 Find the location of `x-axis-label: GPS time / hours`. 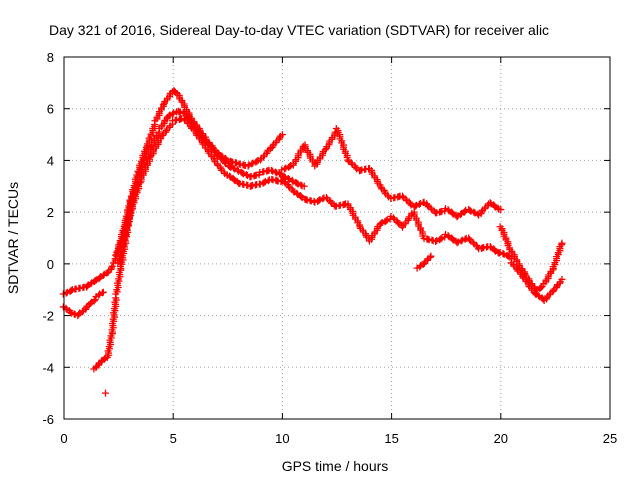

x-axis-label: GPS time / hours is located at coordinates (335, 466).